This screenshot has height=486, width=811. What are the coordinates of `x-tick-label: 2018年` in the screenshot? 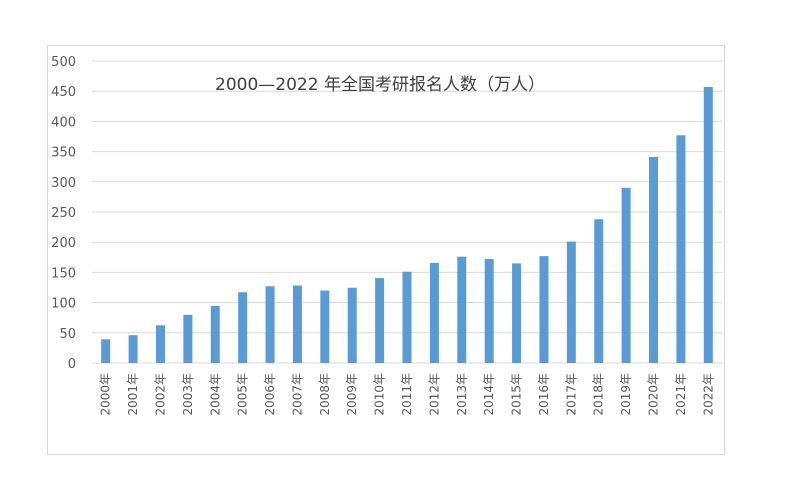 It's located at (599, 394).